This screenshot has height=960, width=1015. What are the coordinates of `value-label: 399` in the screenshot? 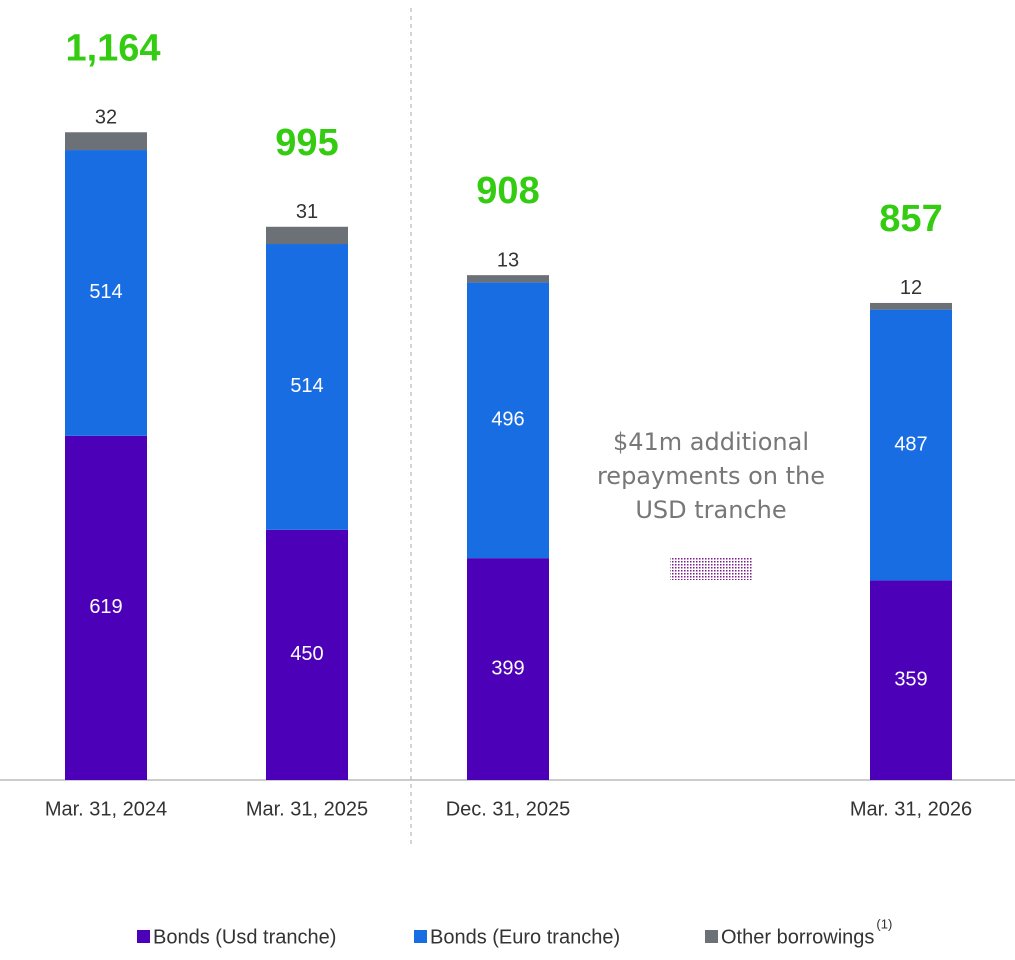 It's located at (507, 668).